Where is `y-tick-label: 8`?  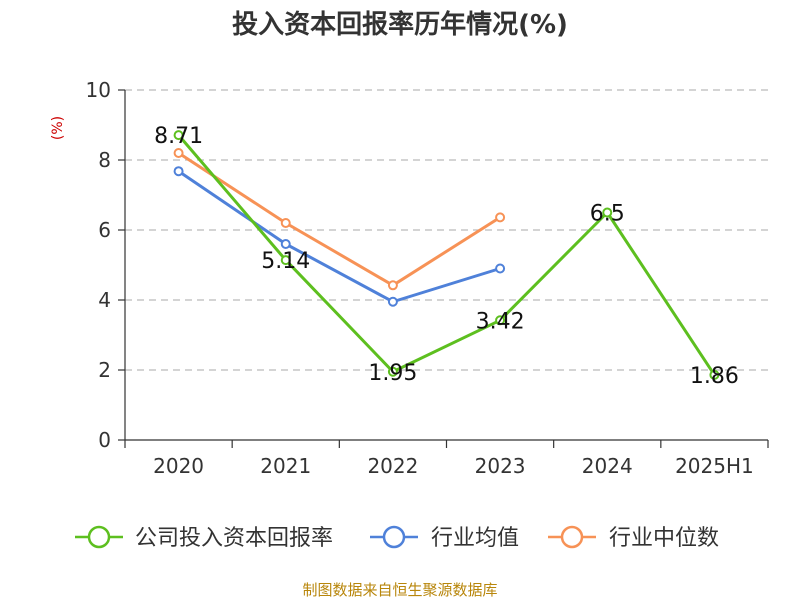
y-tick-label: 8 is located at coordinates (104, 160).